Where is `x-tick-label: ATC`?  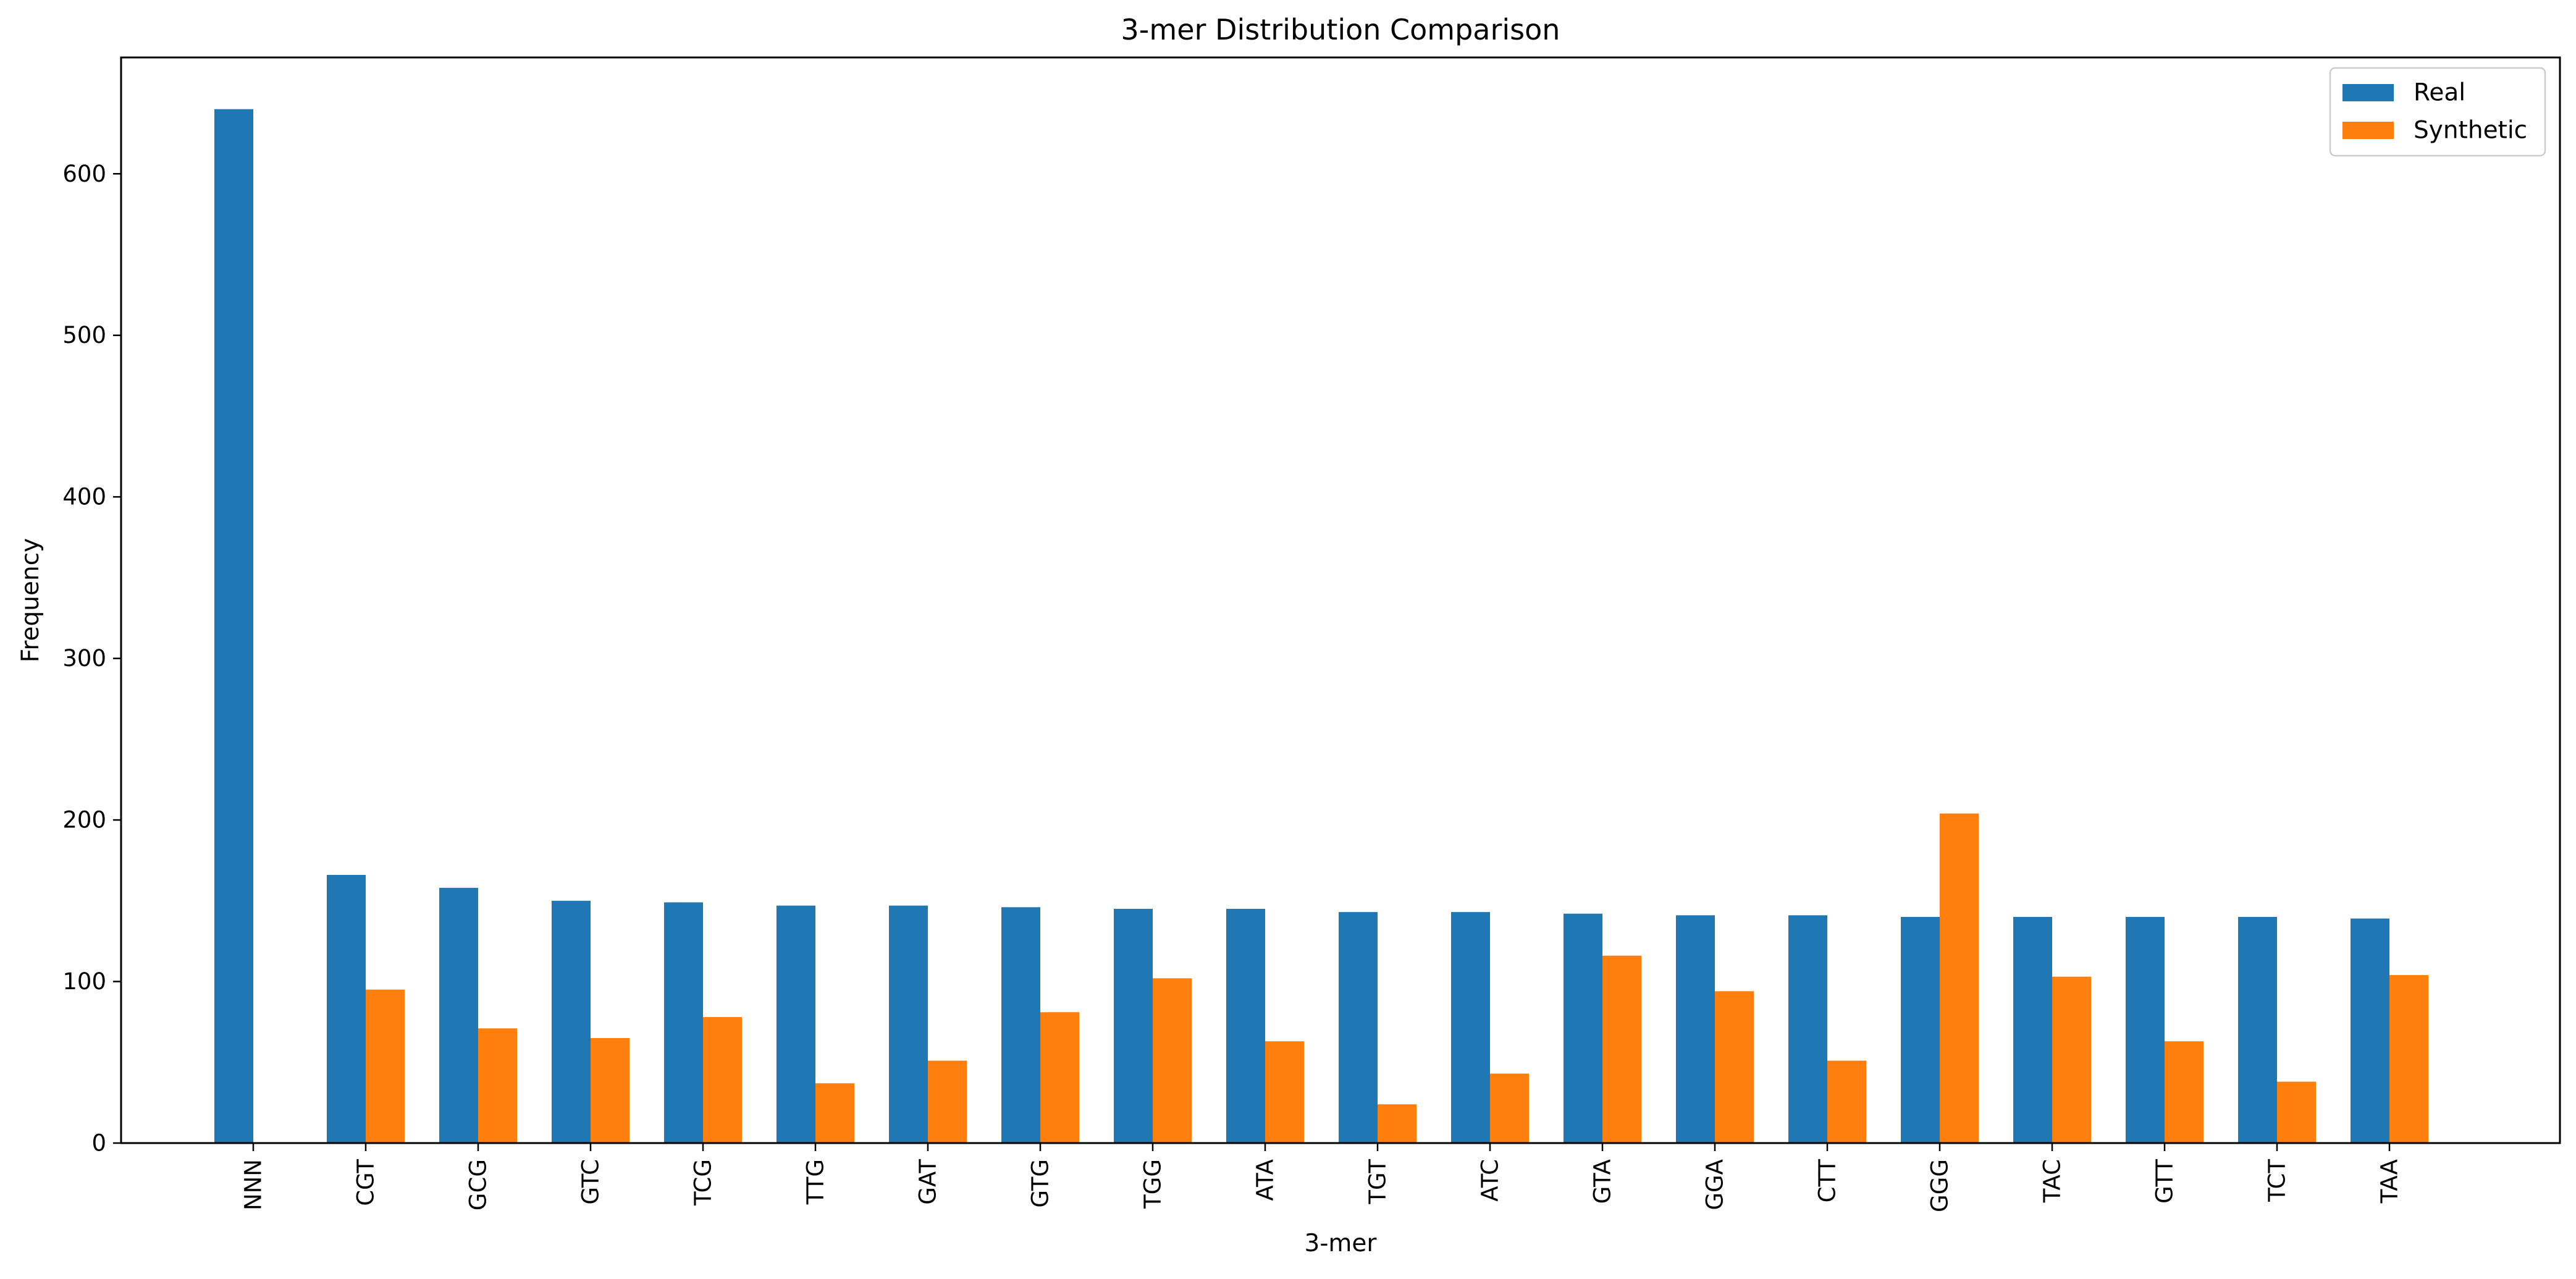 x-tick-label: ATC is located at coordinates (1490, 1180).